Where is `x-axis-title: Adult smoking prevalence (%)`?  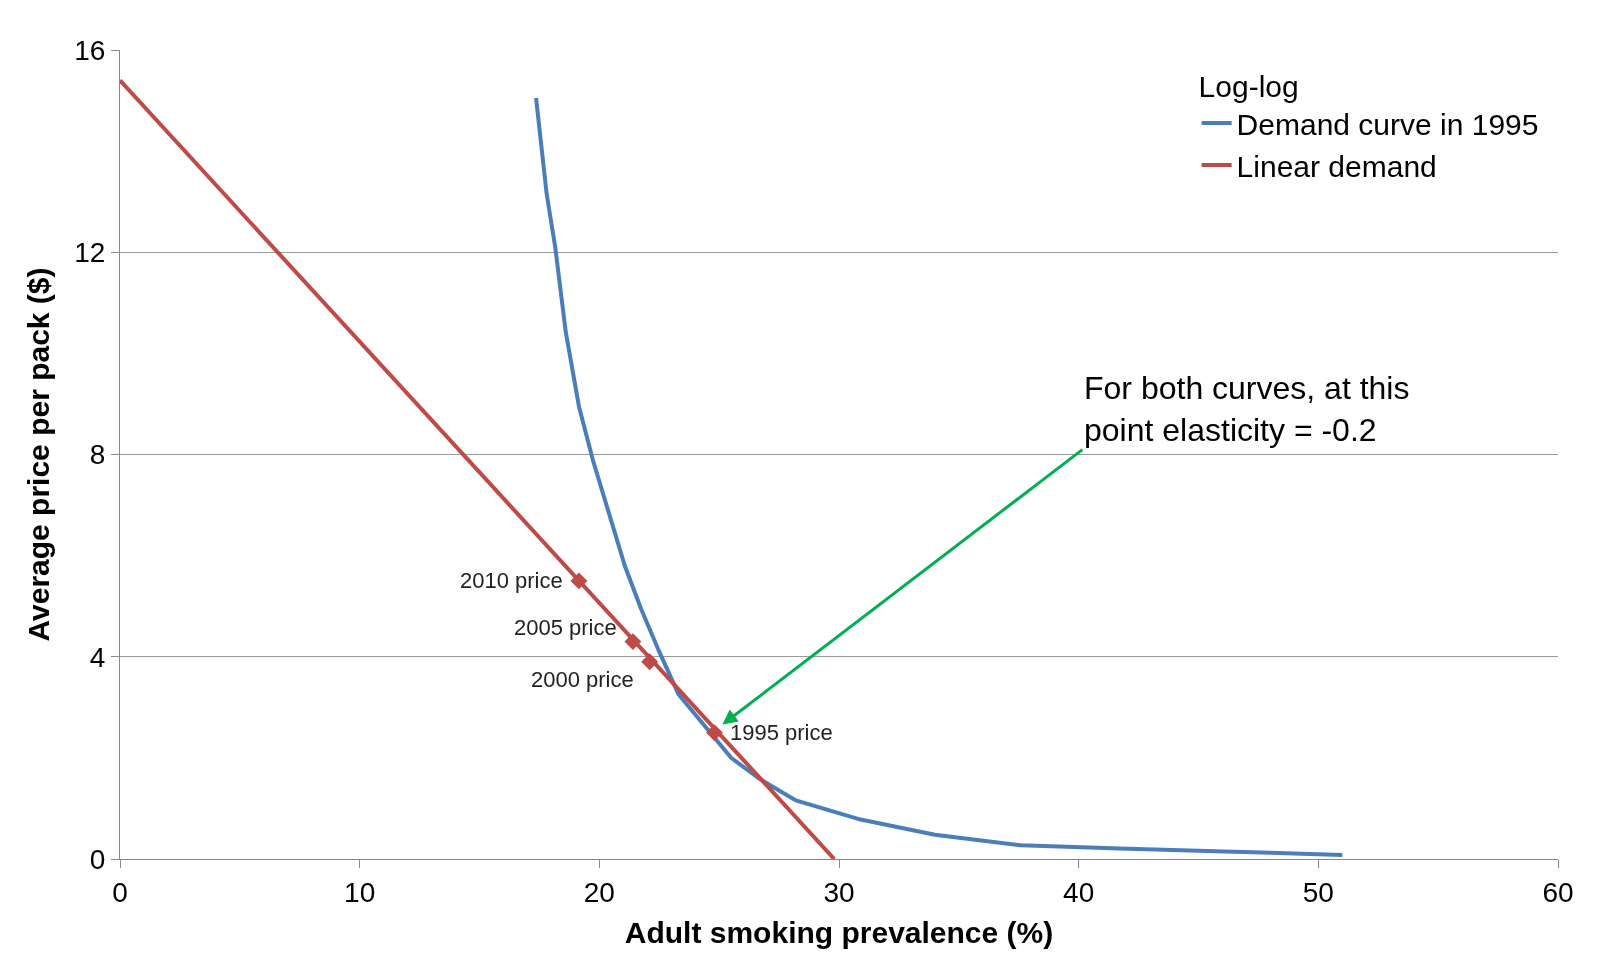
x-axis-title: Adult smoking prevalence (%) is located at coordinates (839, 933).